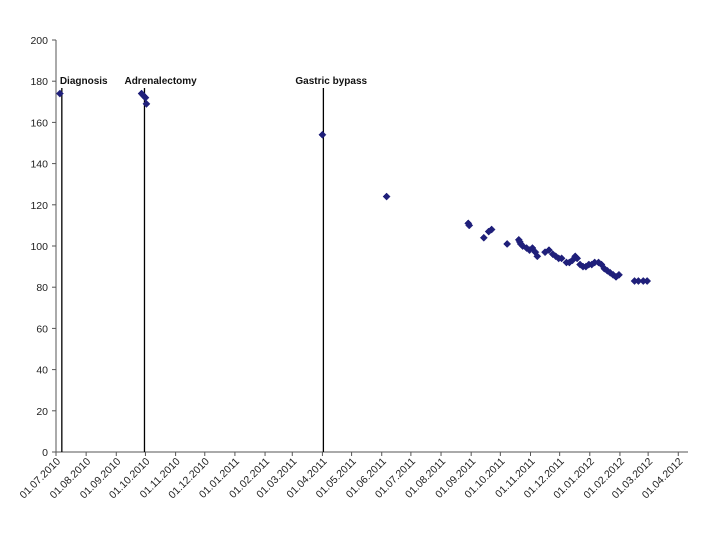 The image size is (704, 548). What do you see at coordinates (84, 81) in the screenshot?
I see `event-label: Diagnosis` at bounding box center [84, 81].